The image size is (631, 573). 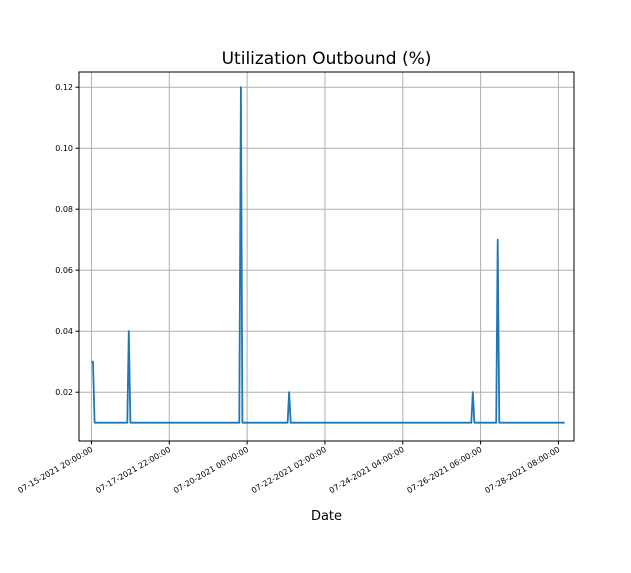 I want to click on x-tick-label: 07-24-2021 04:00:00, so click(x=367, y=470).